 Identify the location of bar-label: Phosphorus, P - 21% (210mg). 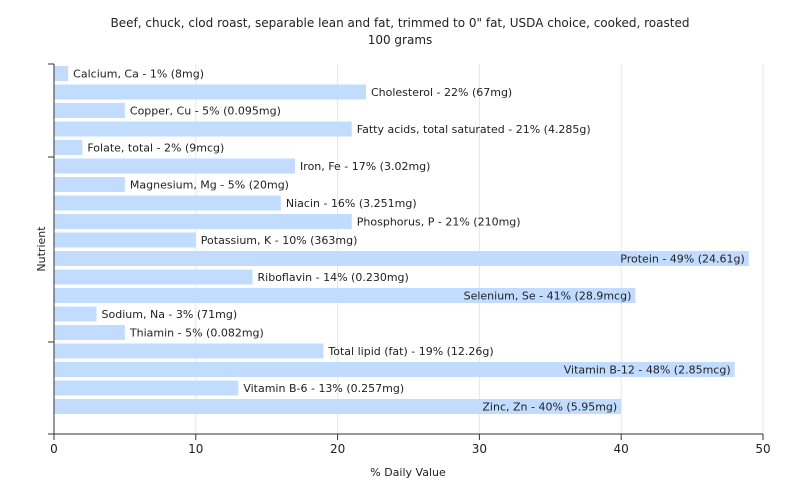
(439, 222).